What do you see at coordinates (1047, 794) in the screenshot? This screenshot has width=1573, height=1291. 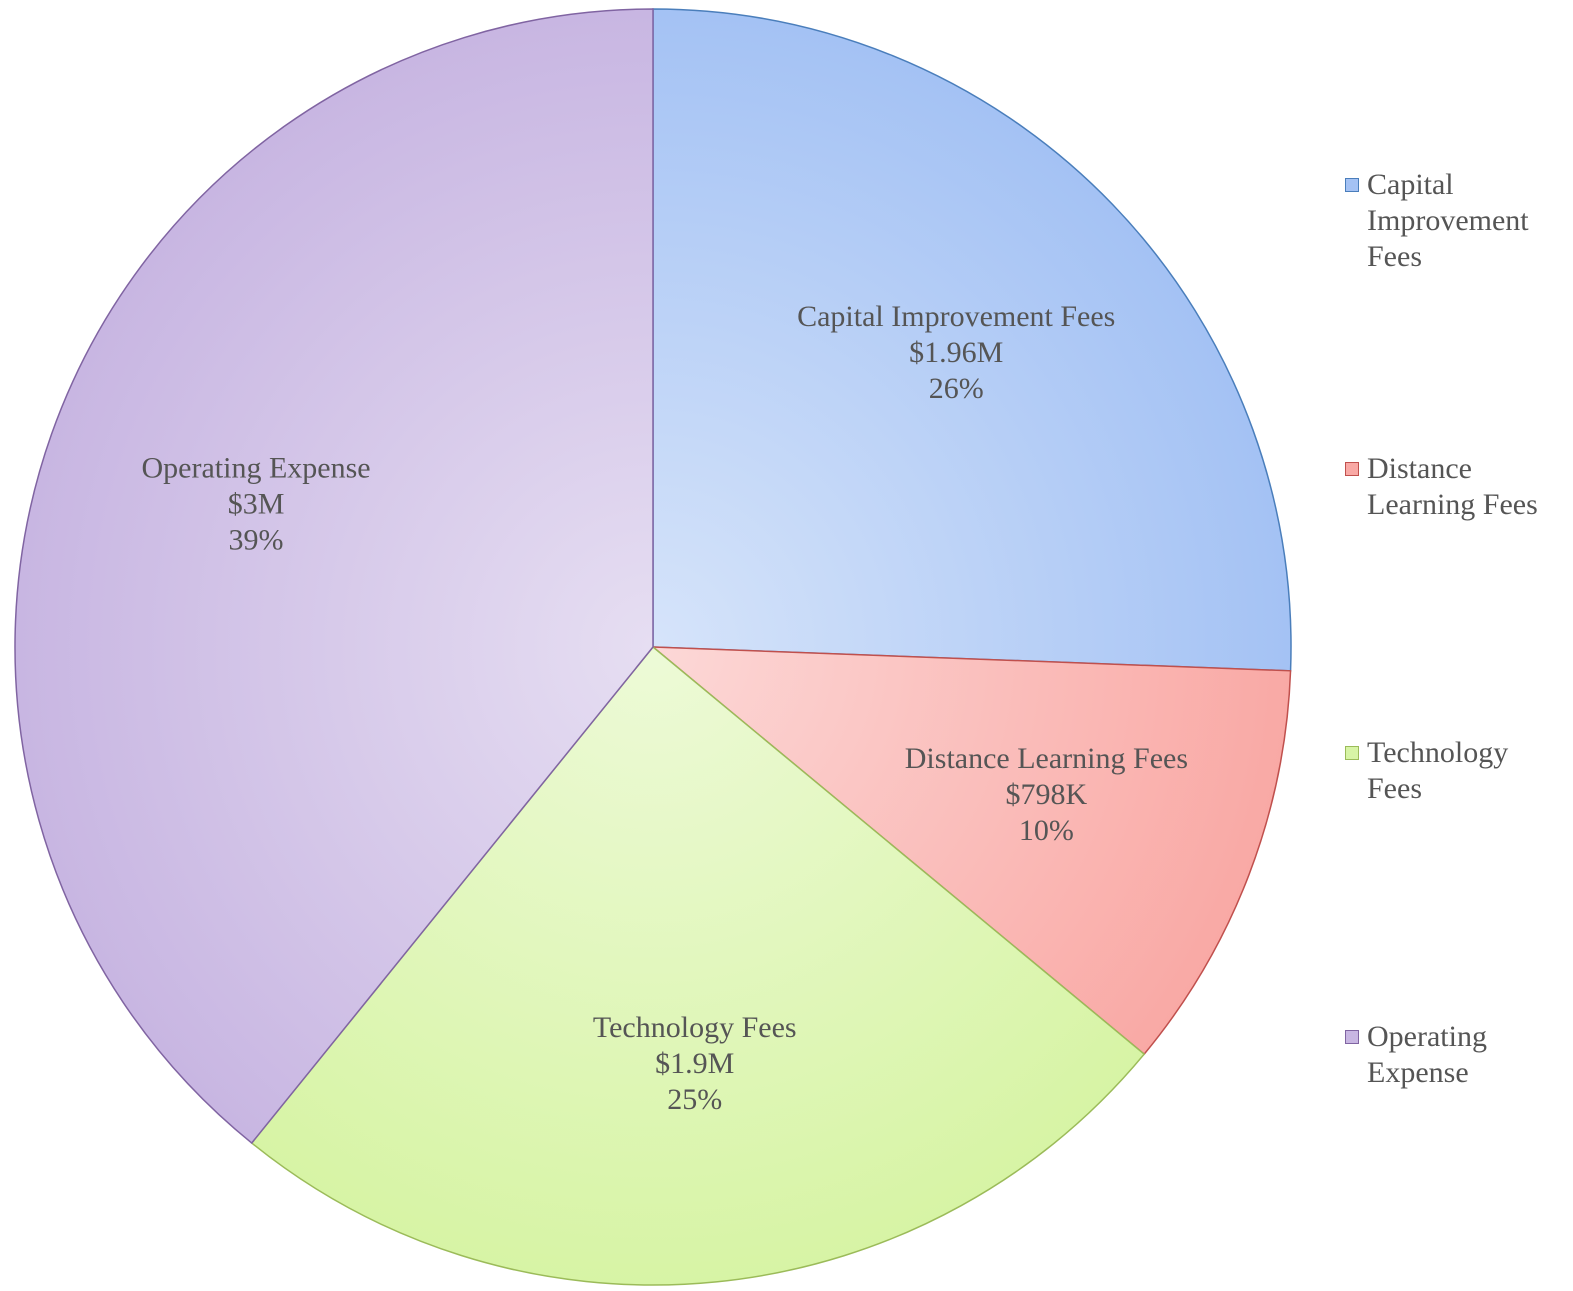 I see `value-label: $798K` at bounding box center [1047, 794].